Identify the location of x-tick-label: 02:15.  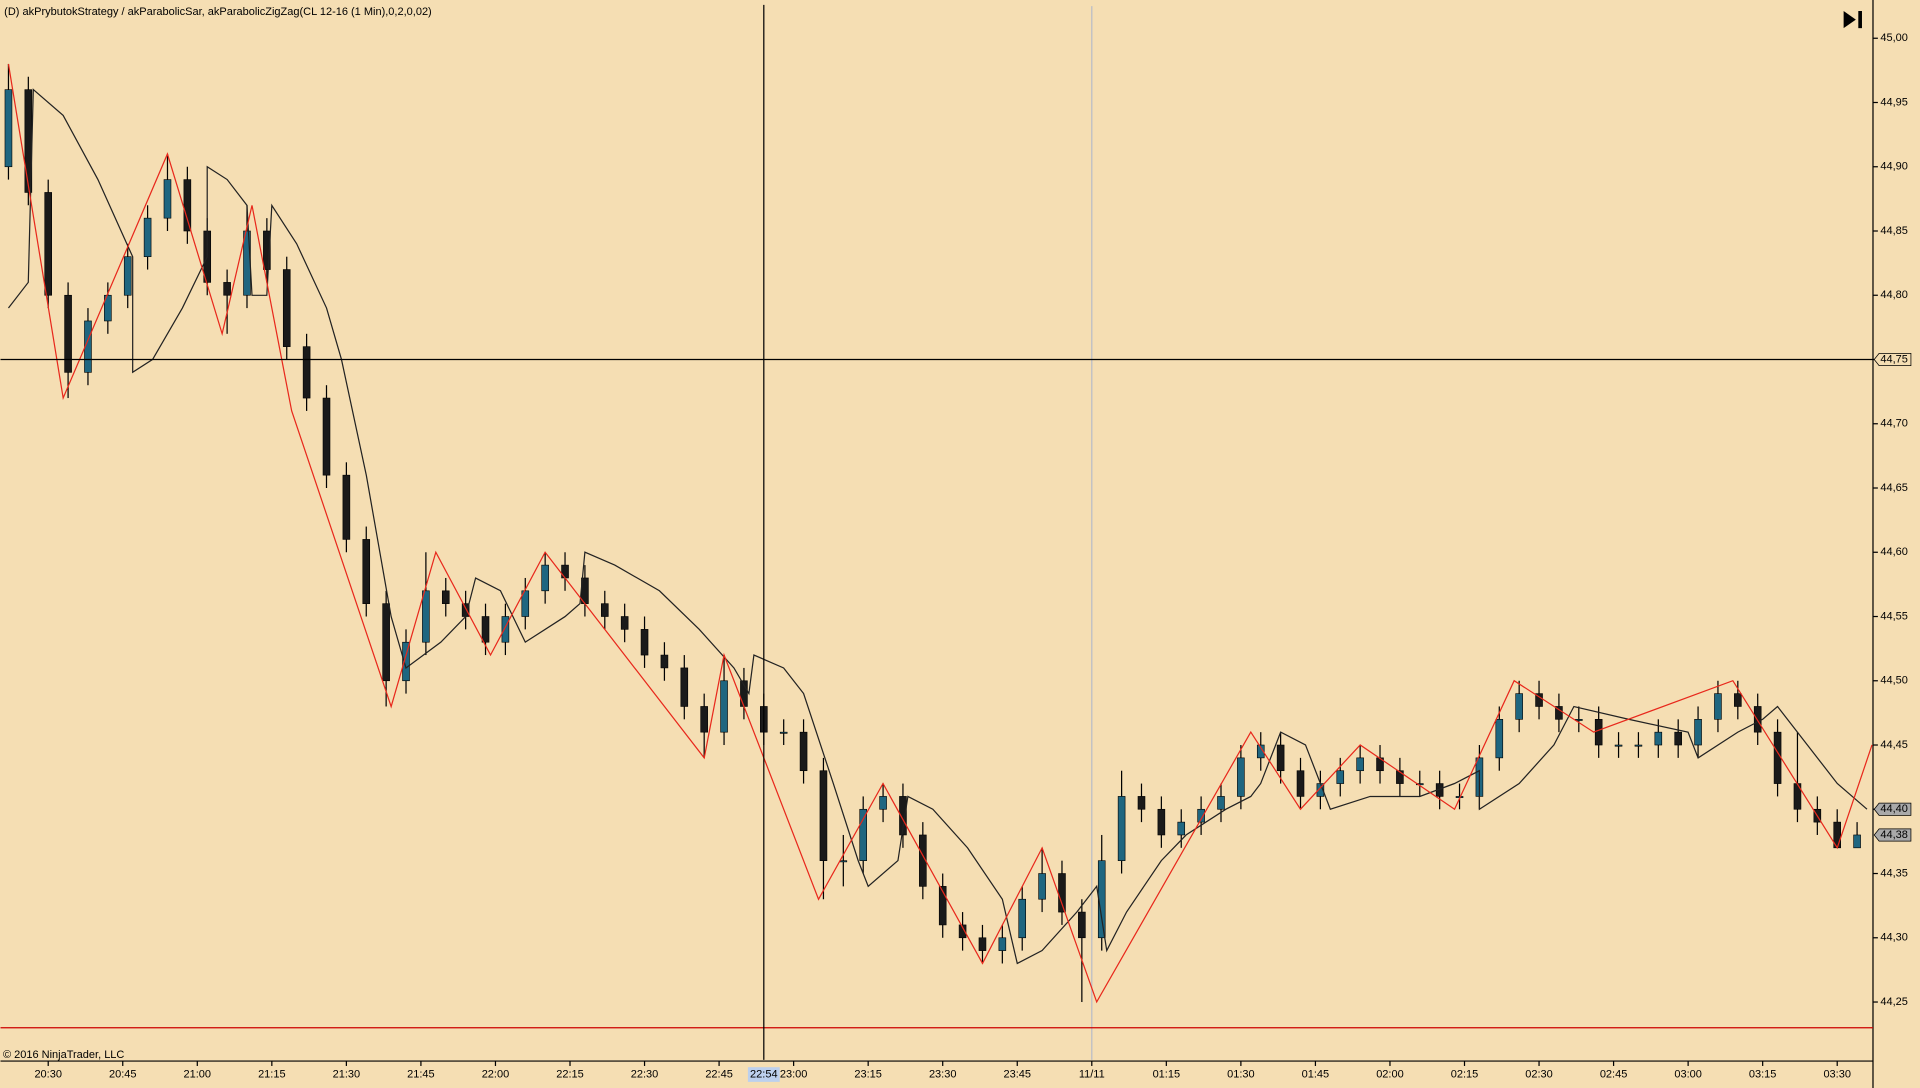
(1465, 1074).